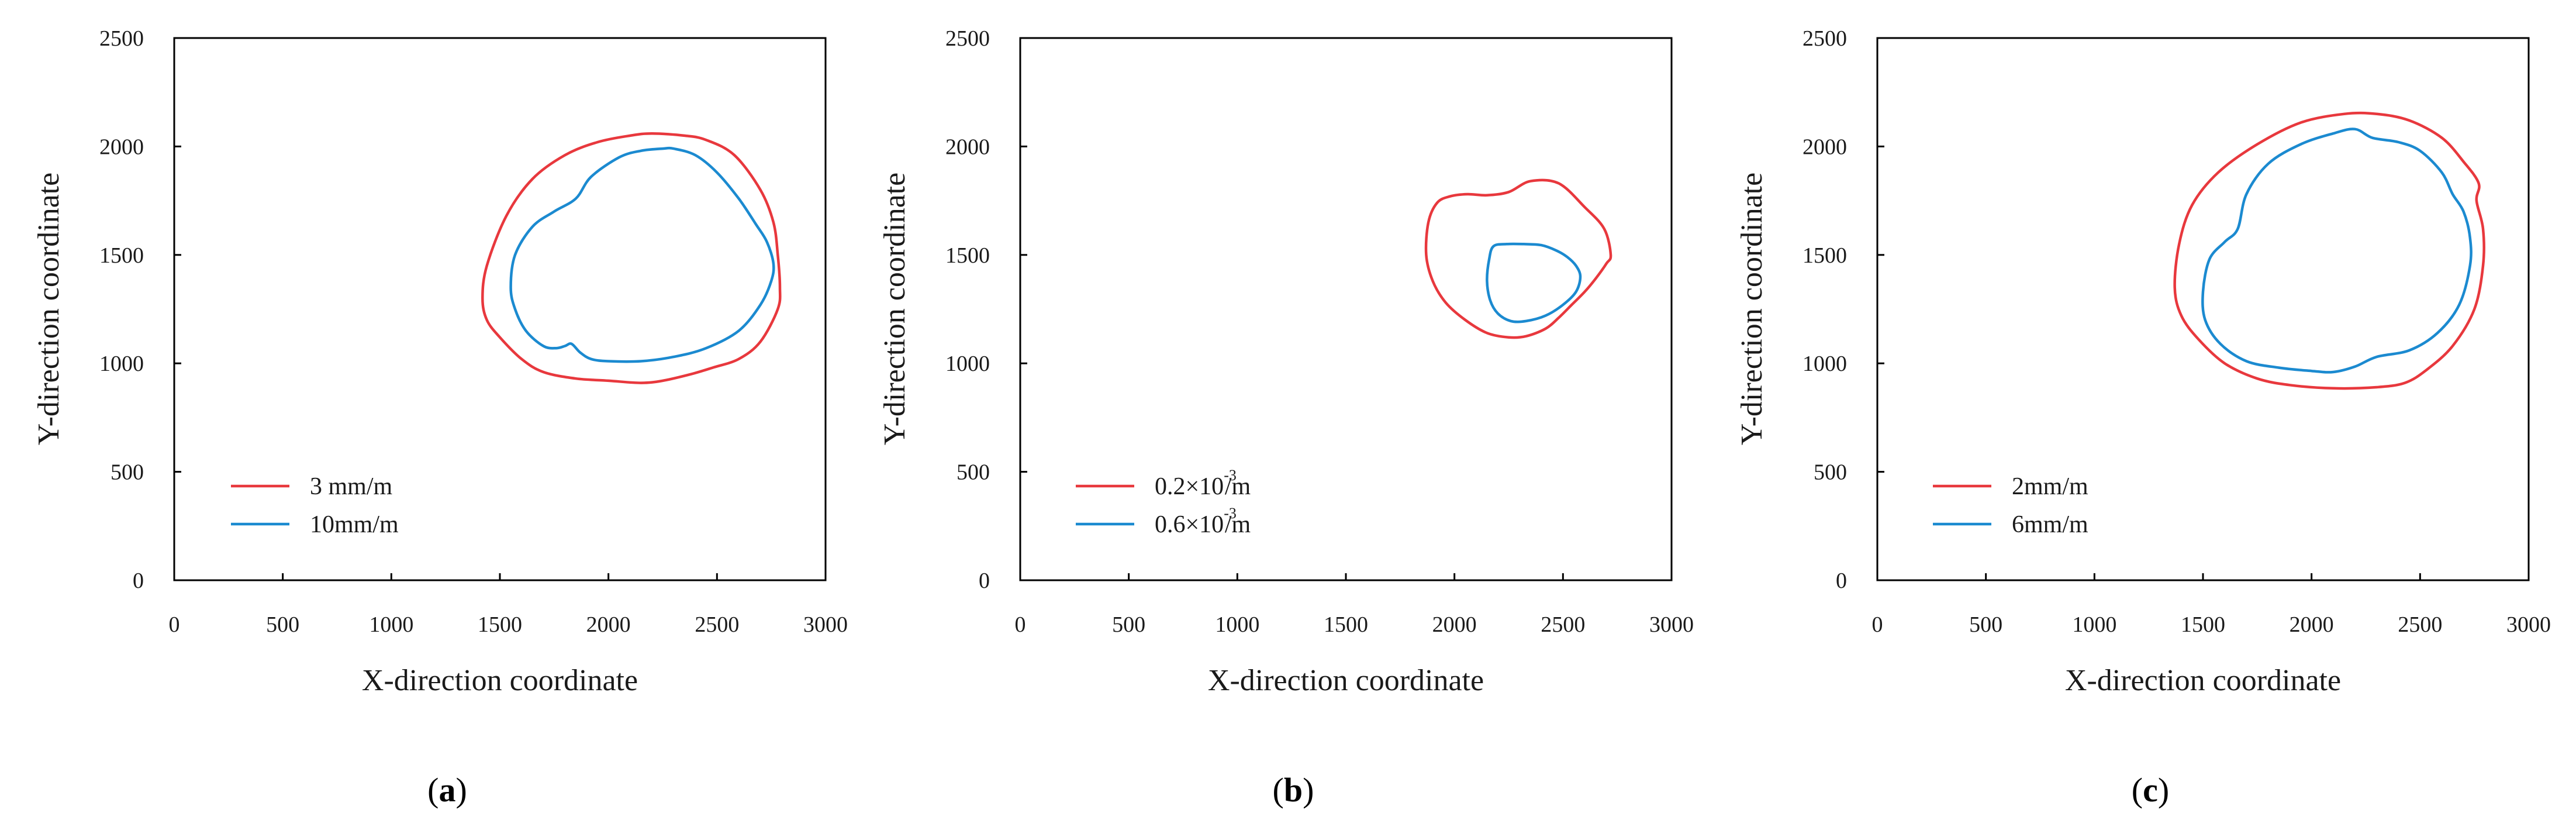 This screenshot has height=830, width=2576. Describe the element at coordinates (2050, 524) in the screenshot. I see `legend-label-c-1: 6mm/m` at that location.